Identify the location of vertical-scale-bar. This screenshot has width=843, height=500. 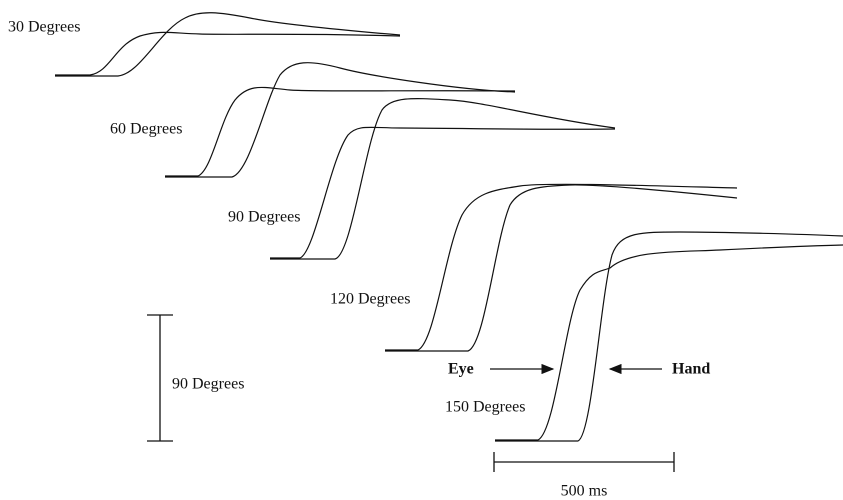
(160, 378).